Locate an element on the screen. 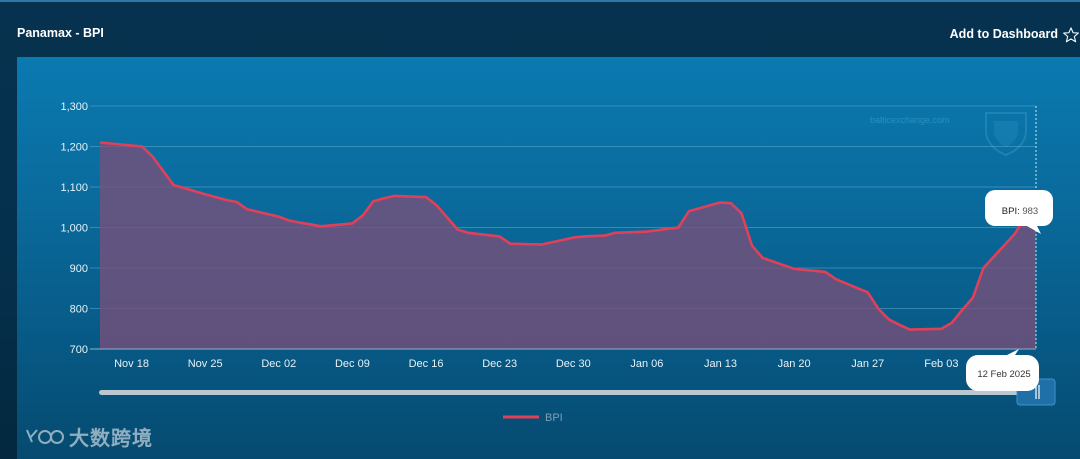  y-tick-label: 900 is located at coordinates (79, 269).